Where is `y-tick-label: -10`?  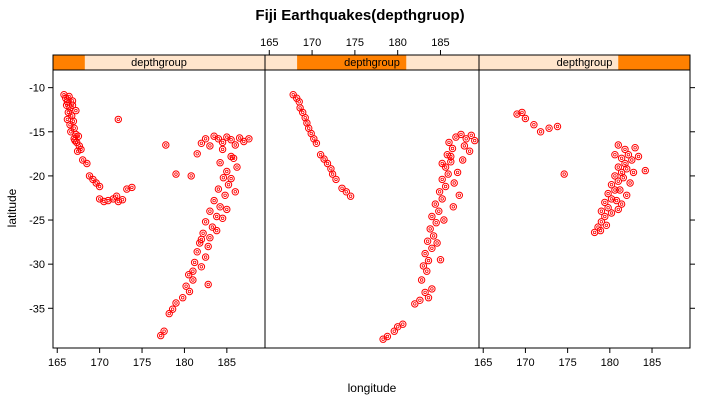
y-tick-label: -10 is located at coordinates (37, 89).